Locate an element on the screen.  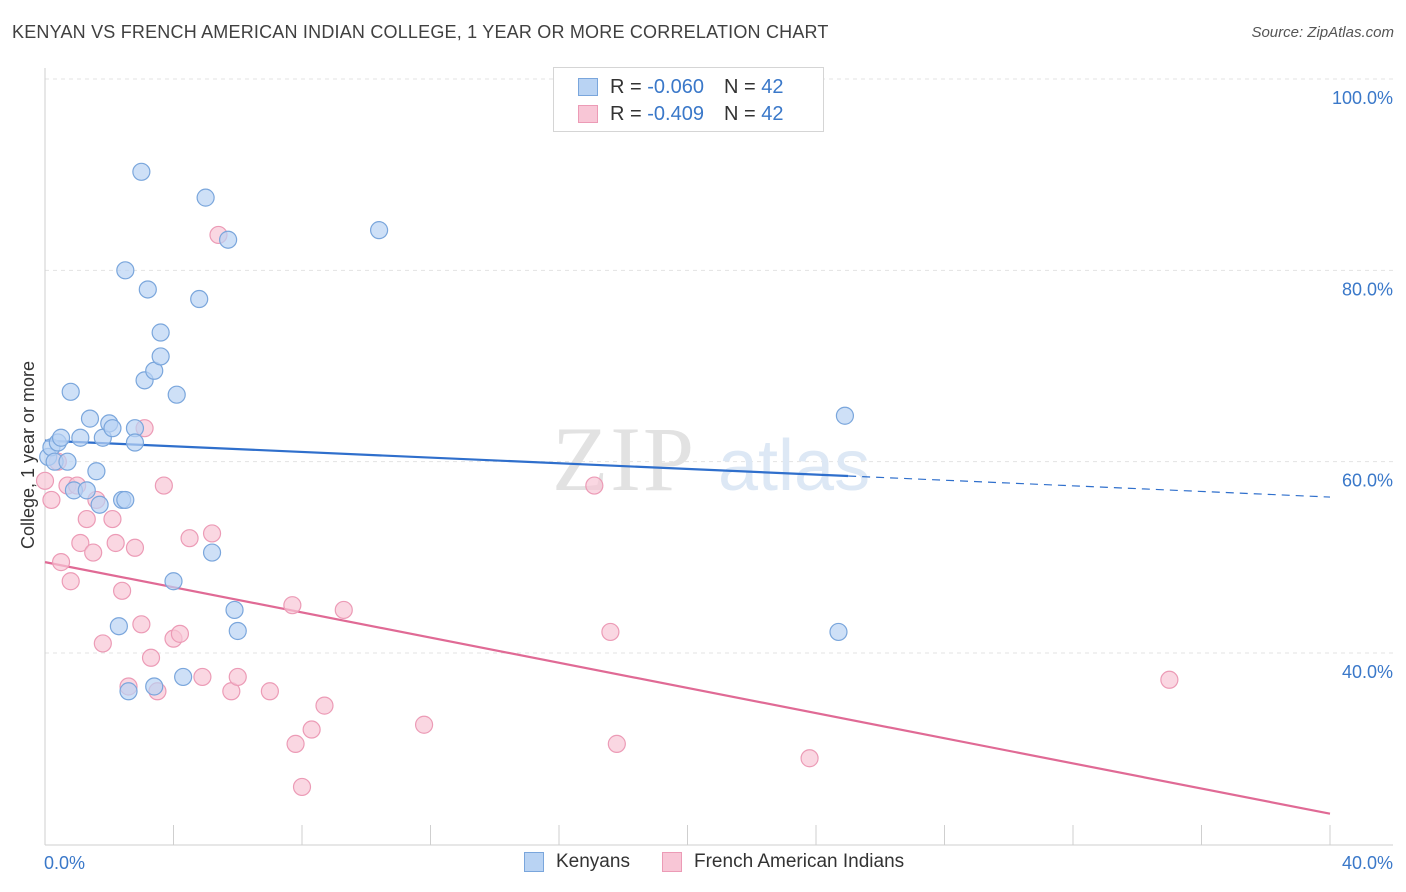
legend-row-french: R = -0.409 N = 42 is located at coordinates (680, 114).